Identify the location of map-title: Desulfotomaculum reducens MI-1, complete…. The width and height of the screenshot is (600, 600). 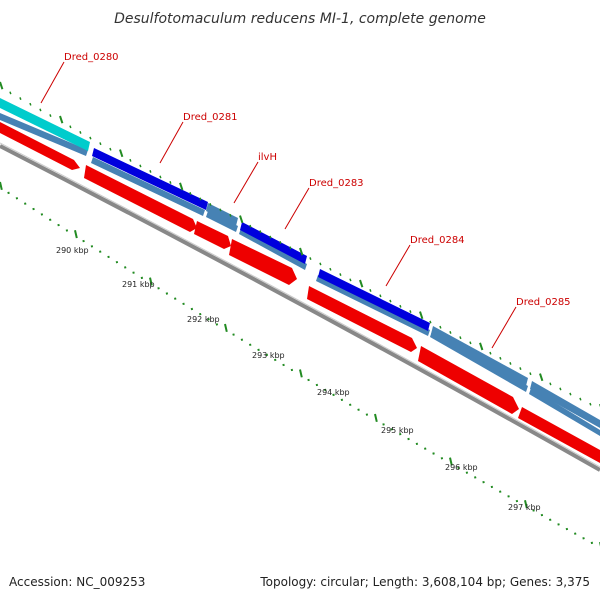
(300, 19).